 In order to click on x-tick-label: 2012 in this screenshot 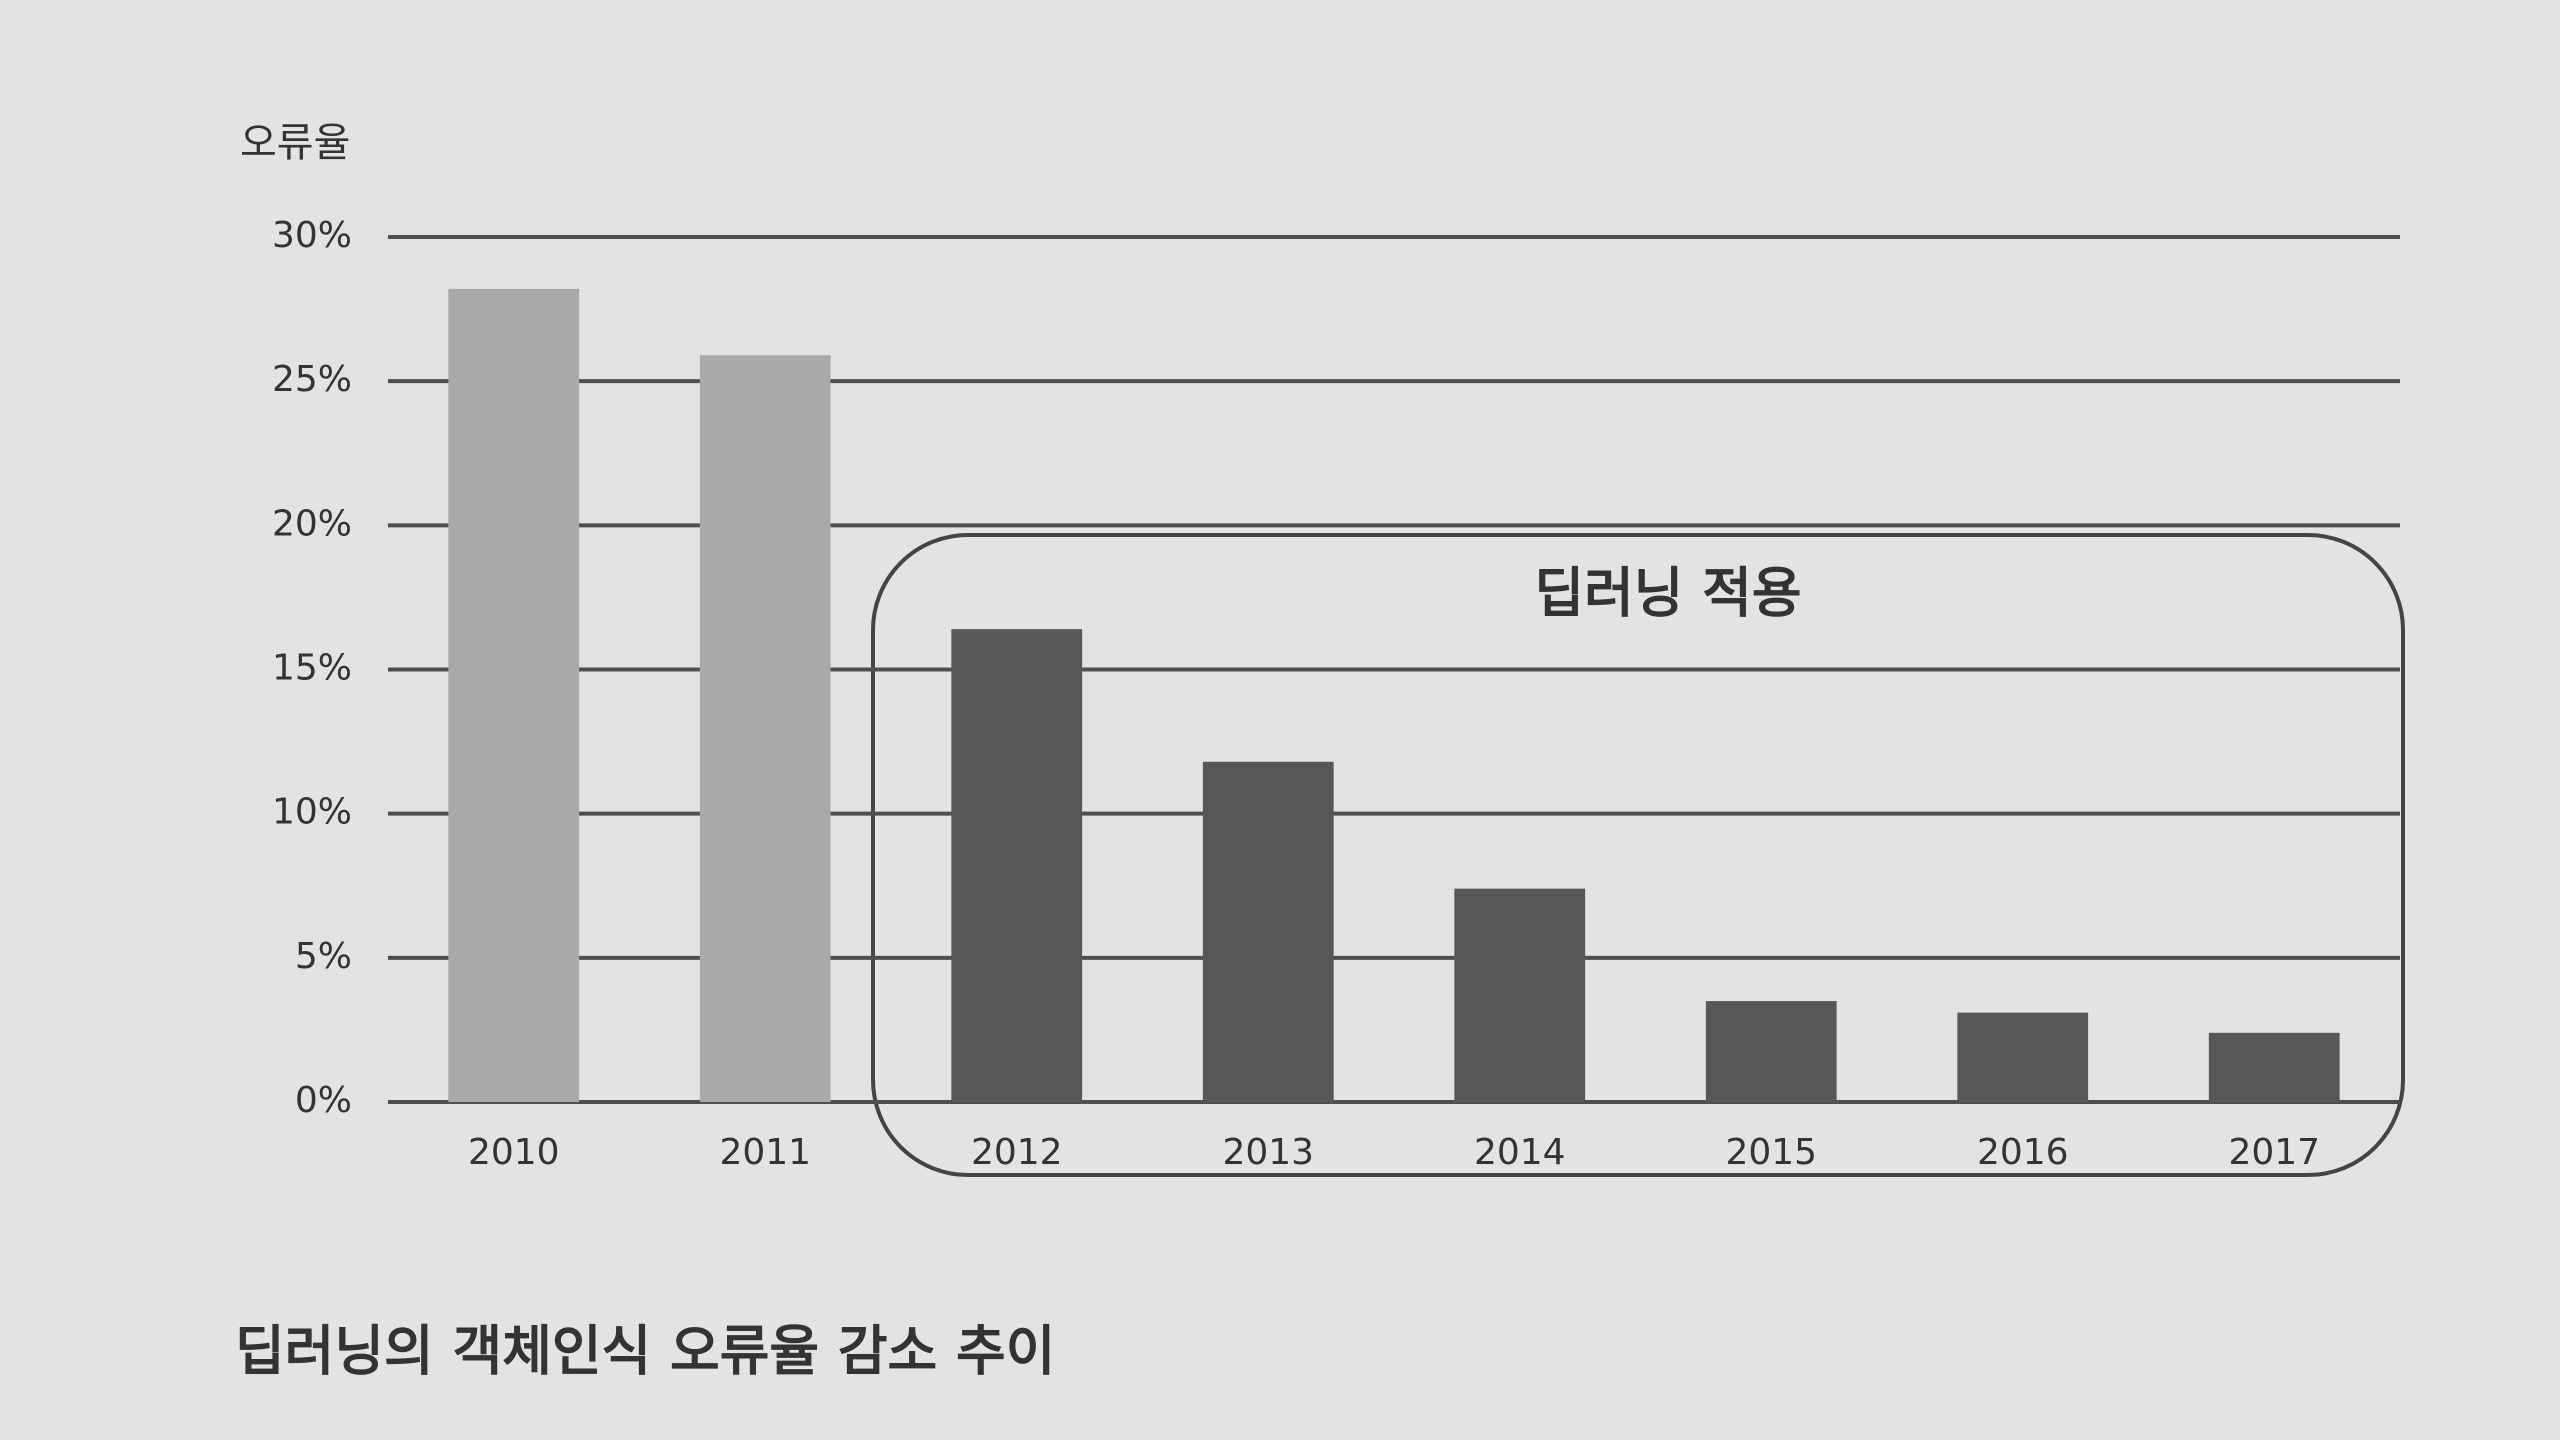, I will do `click(1017, 1152)`.